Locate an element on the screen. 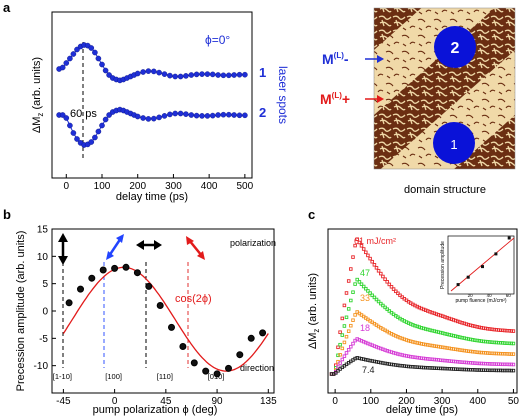  panel-letter-b: b is located at coordinates (7, 214).